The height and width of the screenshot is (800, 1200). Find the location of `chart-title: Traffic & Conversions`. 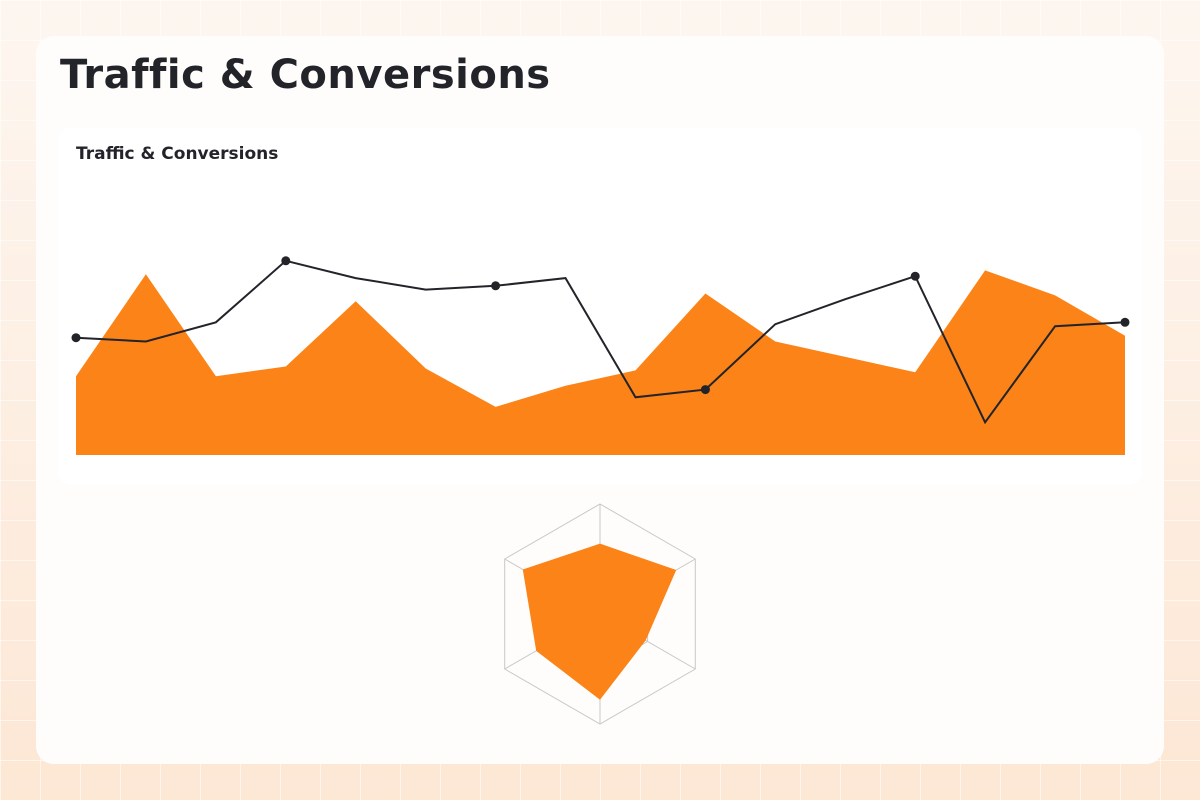

chart-title: Traffic & Conversions is located at coordinates (177, 154).